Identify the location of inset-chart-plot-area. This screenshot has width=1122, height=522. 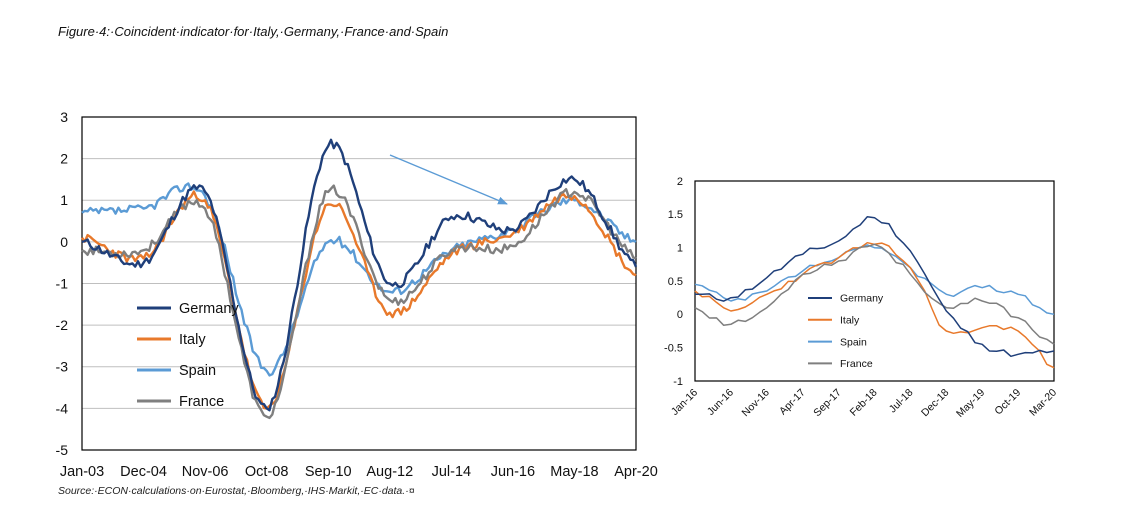
(874, 281).